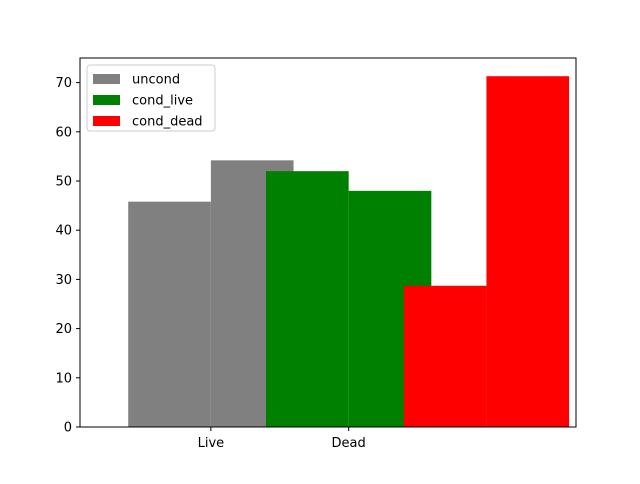  What do you see at coordinates (63, 83) in the screenshot?
I see `y-tick-label: 70` at bounding box center [63, 83].